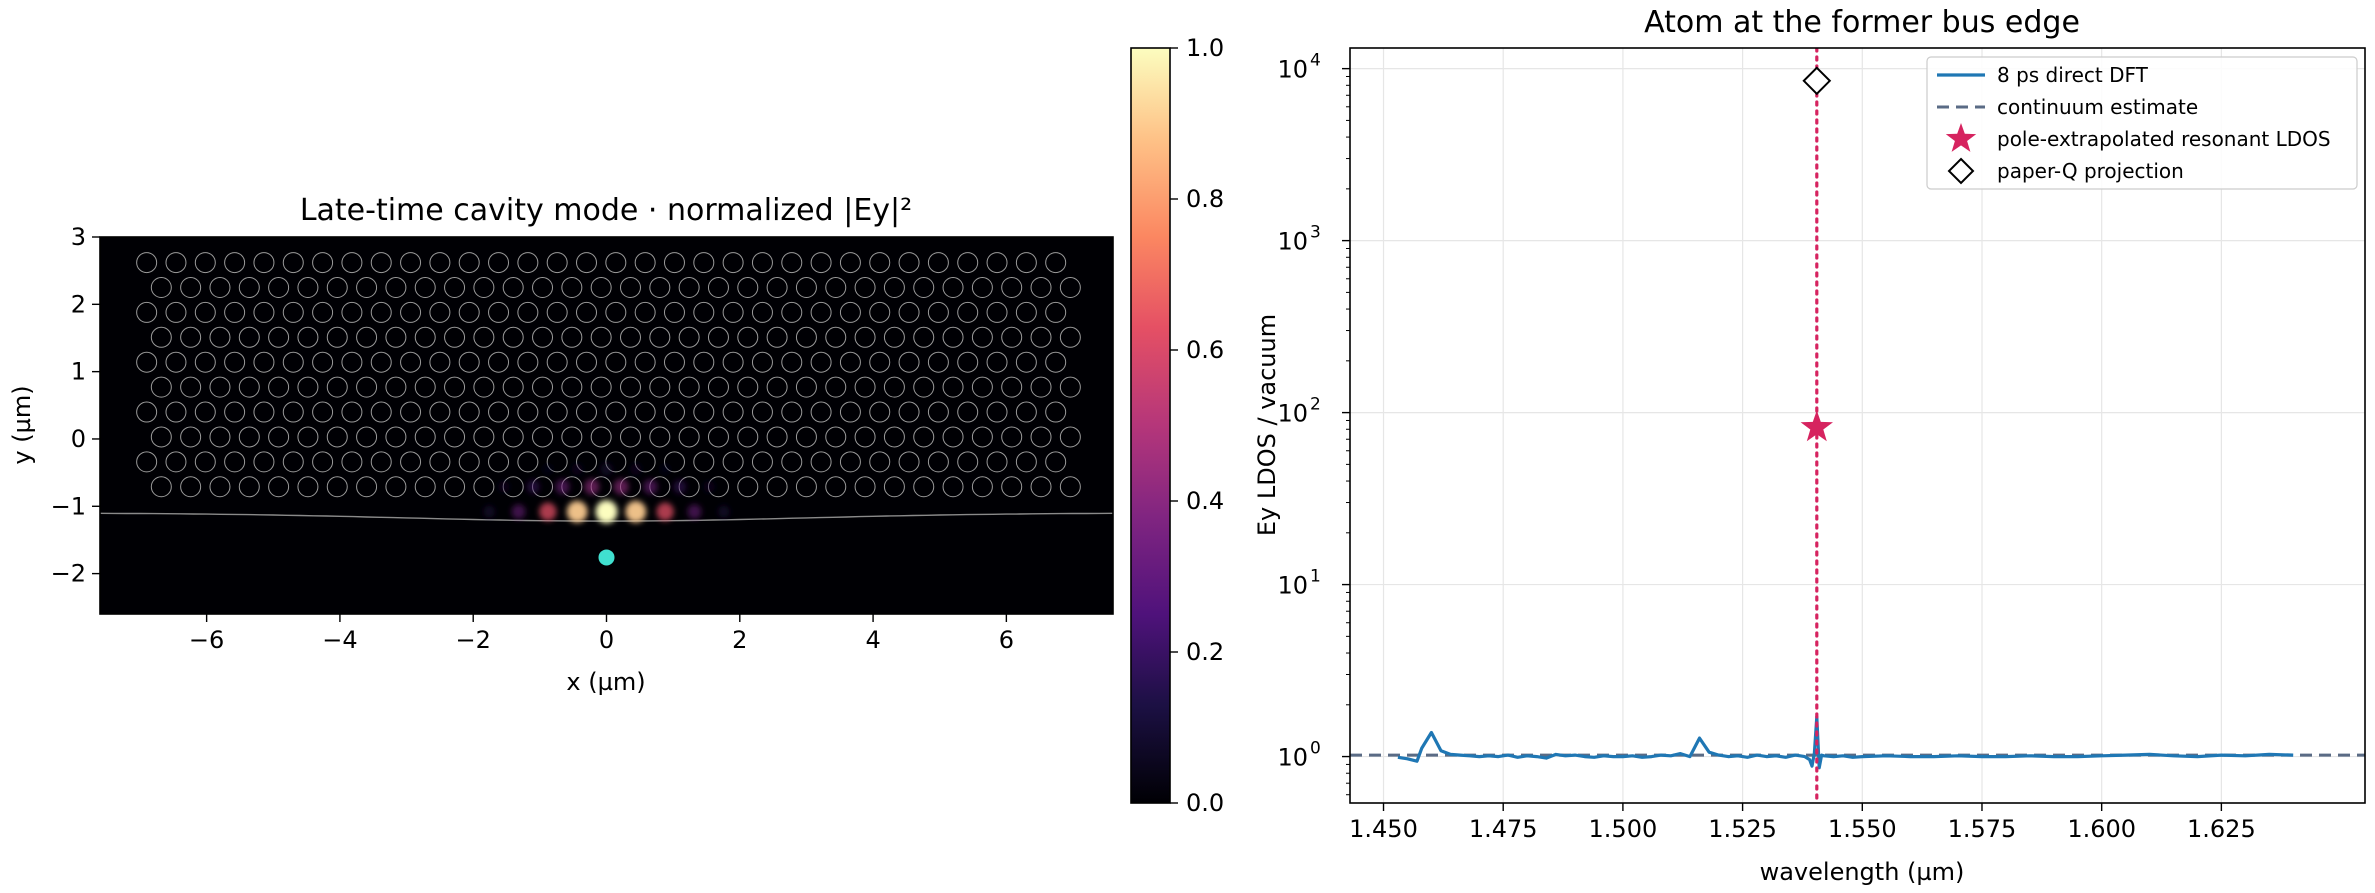  I want to click on spectrum-y-tick-exponent: 1, so click(1315, 577).